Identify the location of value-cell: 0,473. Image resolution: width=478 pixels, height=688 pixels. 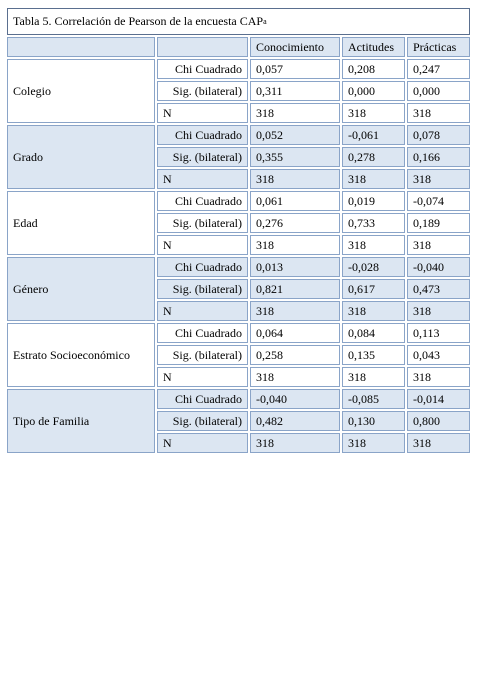
(438, 289).